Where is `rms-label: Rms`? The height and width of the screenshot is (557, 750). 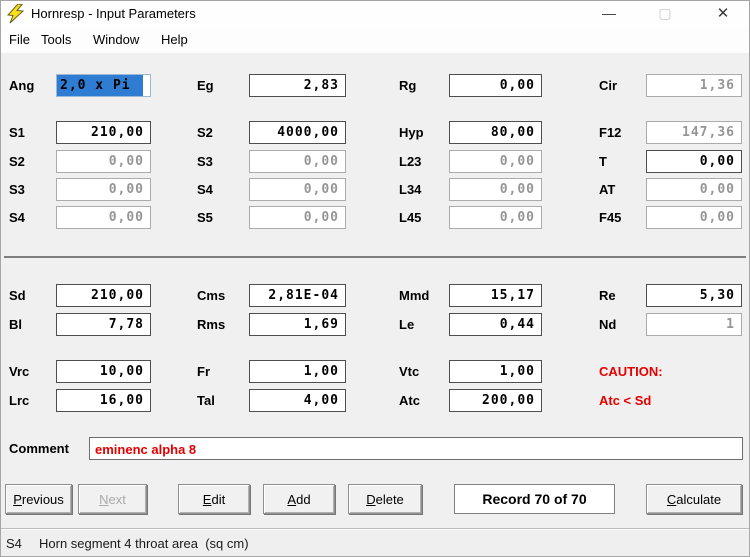 rms-label: Rms is located at coordinates (211, 324).